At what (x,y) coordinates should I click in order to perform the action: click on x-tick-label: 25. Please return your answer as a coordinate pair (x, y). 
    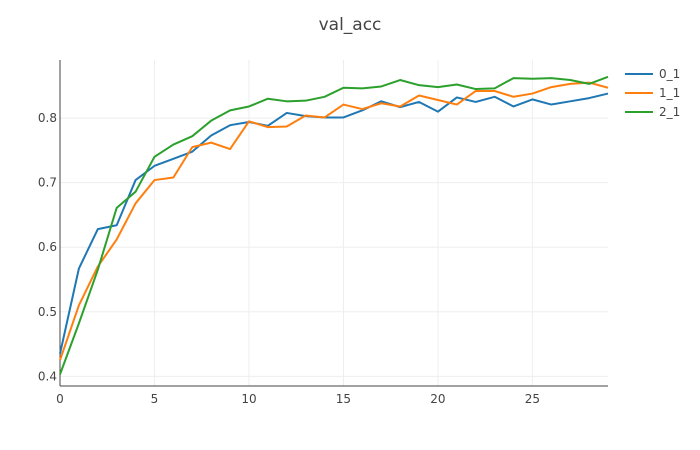
    Looking at the image, I should click on (532, 399).